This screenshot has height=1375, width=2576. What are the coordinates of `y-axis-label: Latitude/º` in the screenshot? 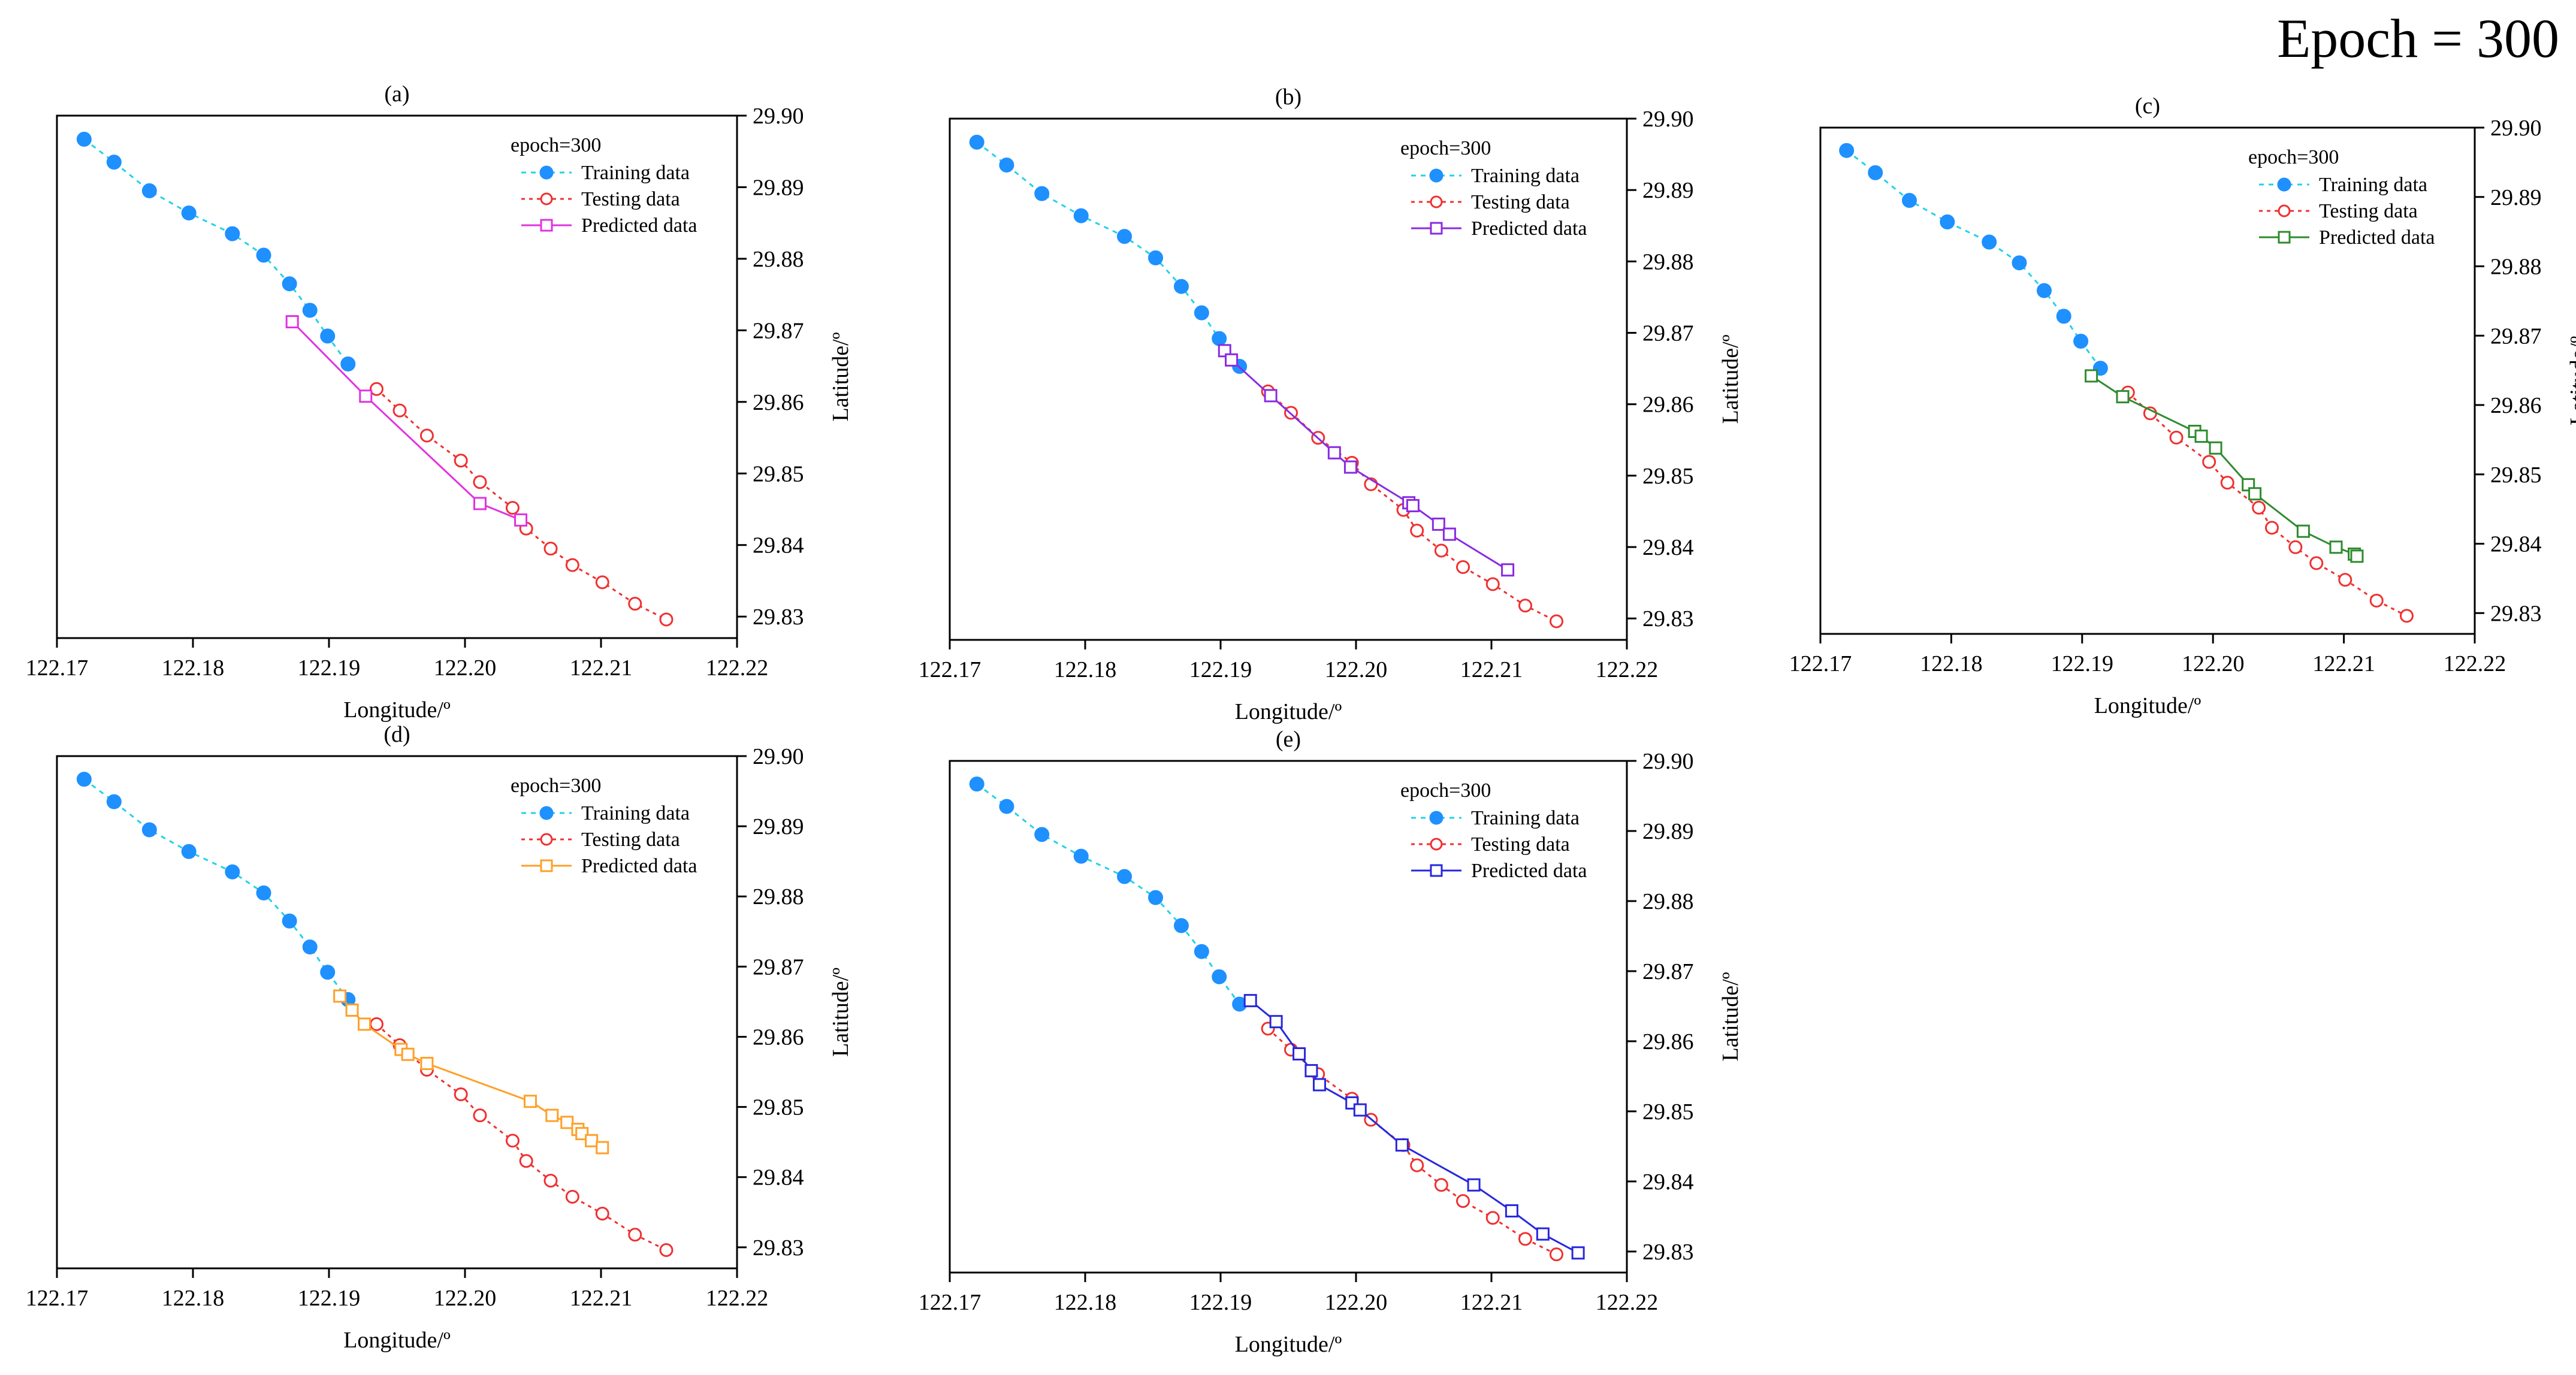 It's located at (1730, 1017).